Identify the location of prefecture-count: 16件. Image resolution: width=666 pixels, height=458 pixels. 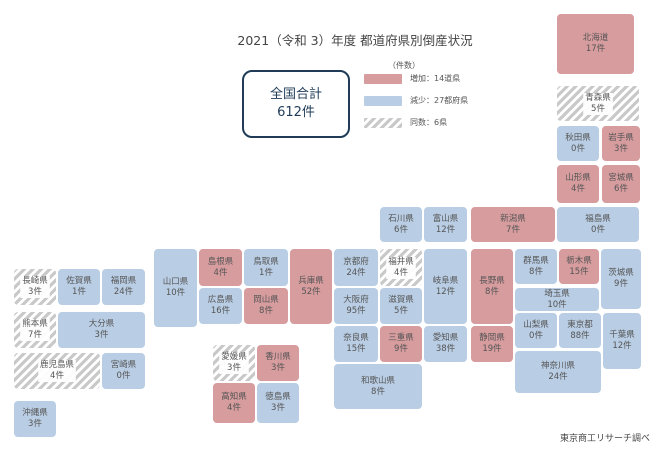
(220, 311).